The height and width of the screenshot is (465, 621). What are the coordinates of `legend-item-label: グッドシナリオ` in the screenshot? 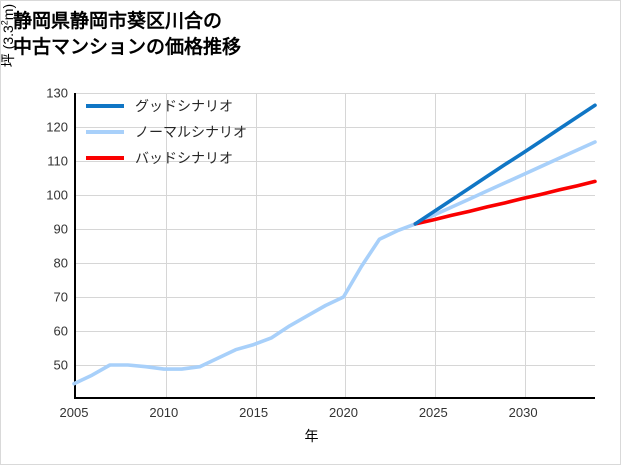 It's located at (184, 106).